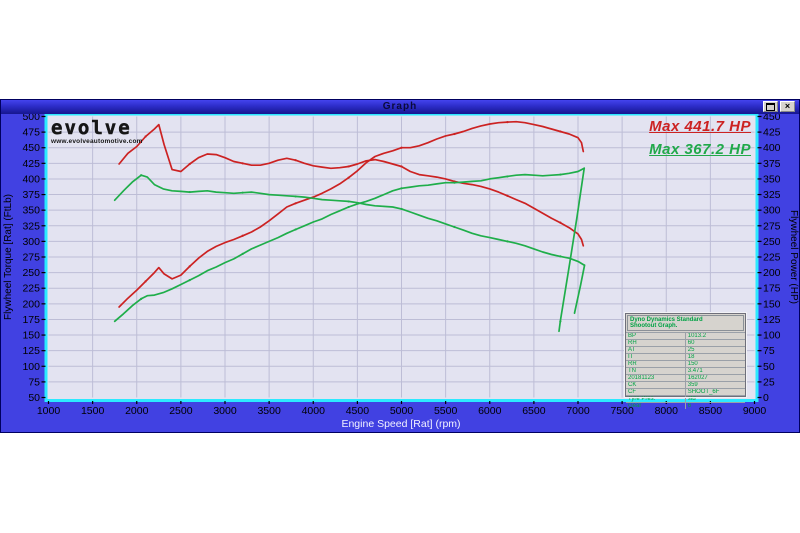  I want to click on x-tick-label: 6000, so click(490, 411).